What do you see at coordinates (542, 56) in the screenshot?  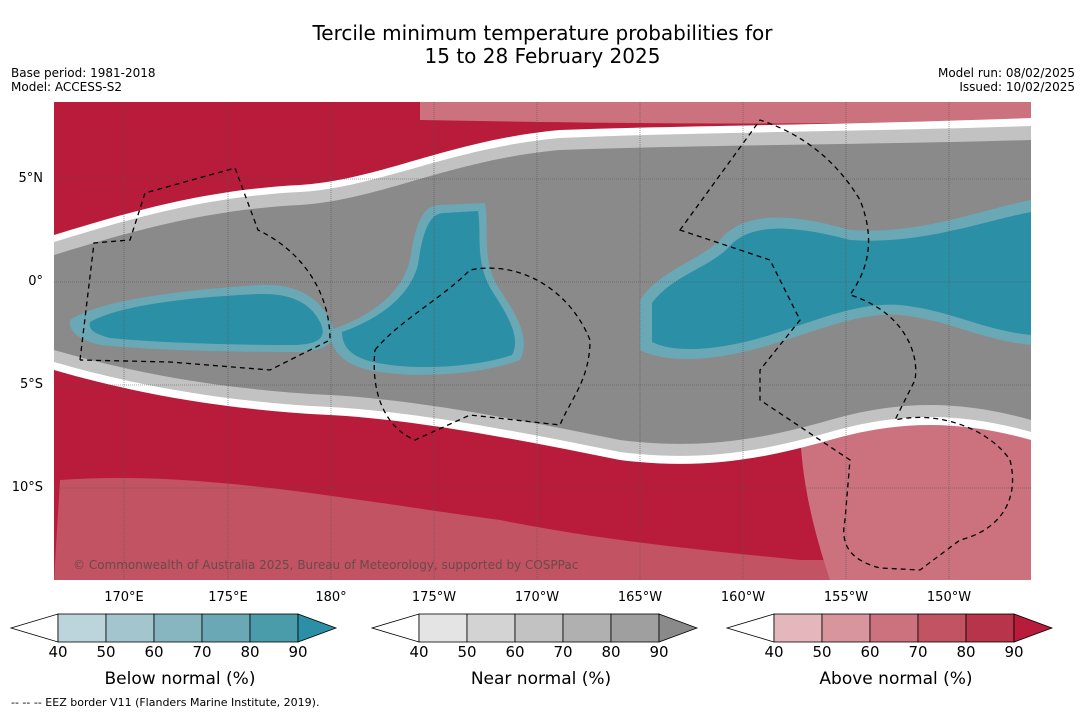 I see `map-title-line2: 15 to 28 February 2025` at bounding box center [542, 56].